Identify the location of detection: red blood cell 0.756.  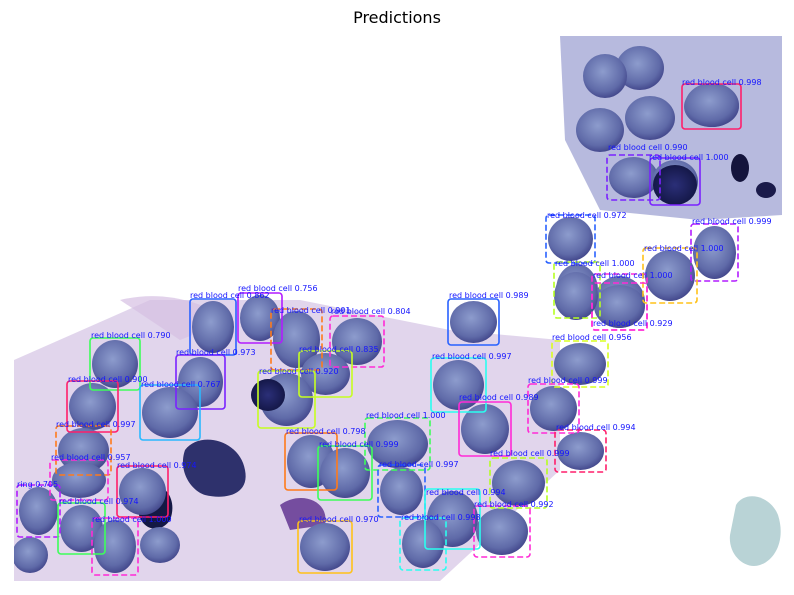
(277, 314).